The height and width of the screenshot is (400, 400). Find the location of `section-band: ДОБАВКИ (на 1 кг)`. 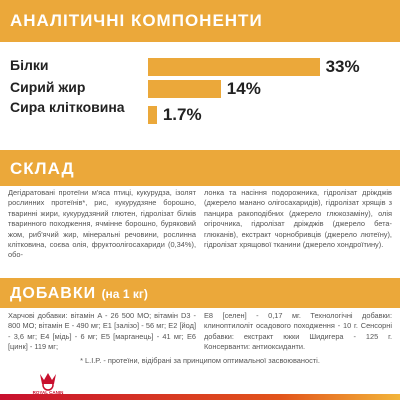

section-band: ДОБАВКИ (на 1 кг) is located at coordinates (200, 293).